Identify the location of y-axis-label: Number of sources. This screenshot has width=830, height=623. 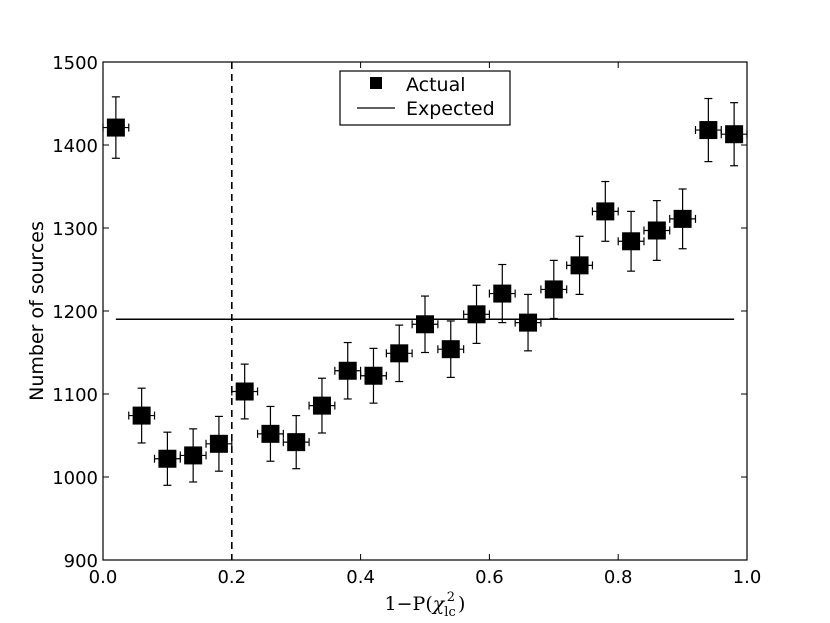
(37, 311).